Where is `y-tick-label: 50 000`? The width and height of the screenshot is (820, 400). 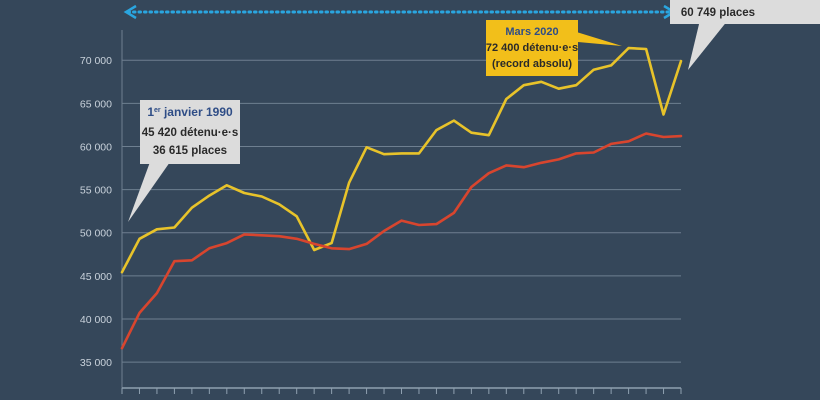 y-tick-label: 50 000 is located at coordinates (96, 234).